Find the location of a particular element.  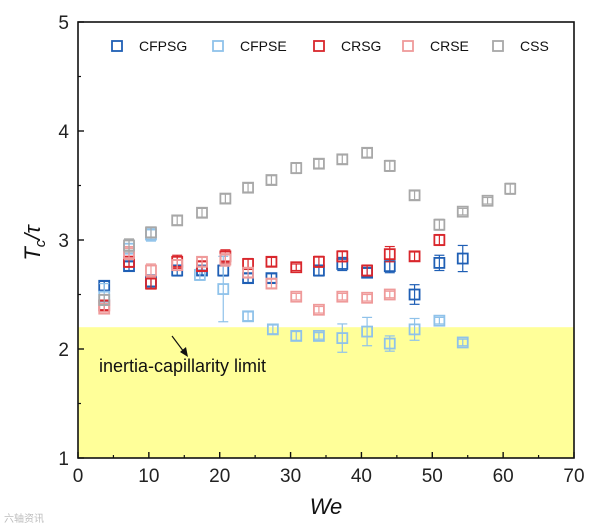

legend-label-crse: CRSE is located at coordinates (449, 46).